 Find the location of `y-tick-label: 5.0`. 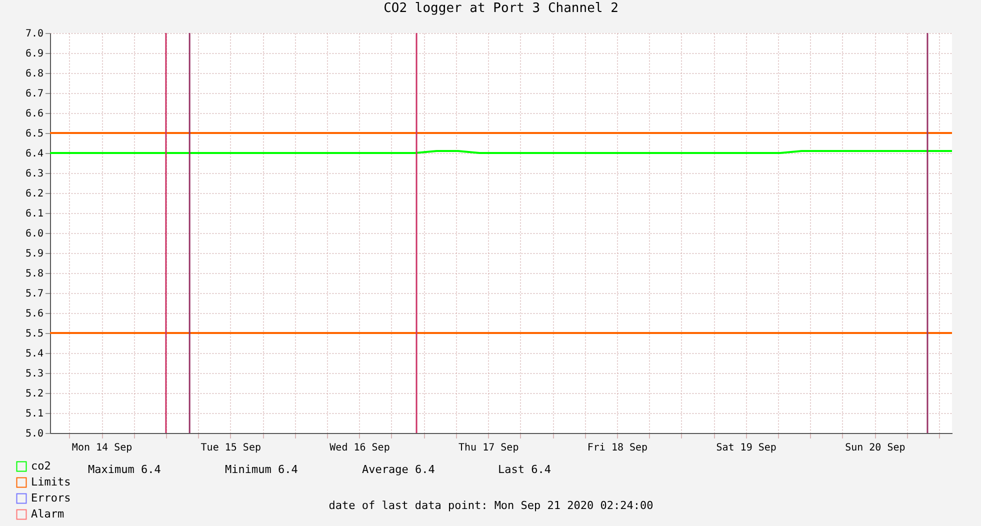

y-tick-label: 5.0 is located at coordinates (34, 434).